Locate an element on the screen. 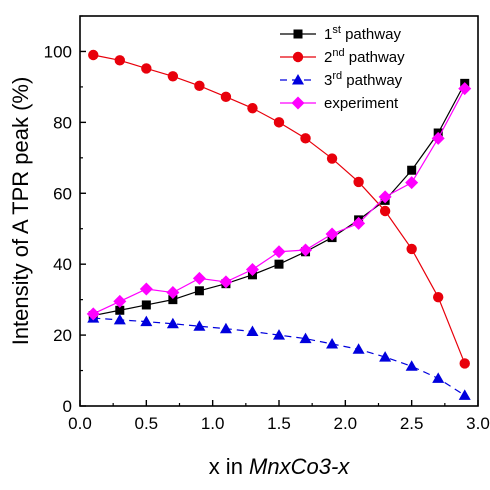 This screenshot has width=490, height=490. legend-label: experiment is located at coordinates (361, 103).